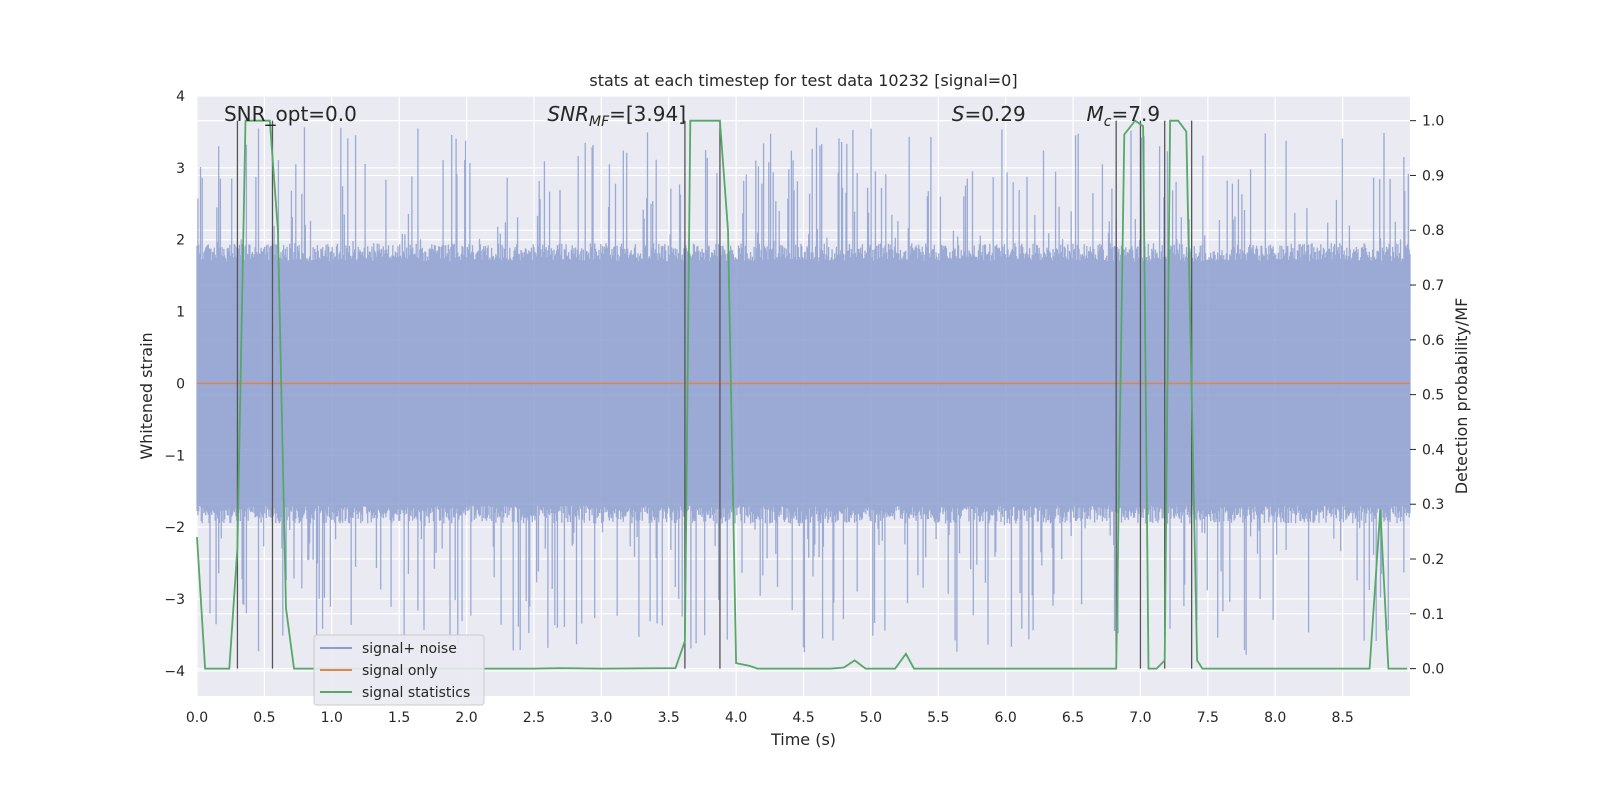  What do you see at coordinates (1433, 670) in the screenshot?
I see `y2-tick-label: 0.0` at bounding box center [1433, 670].